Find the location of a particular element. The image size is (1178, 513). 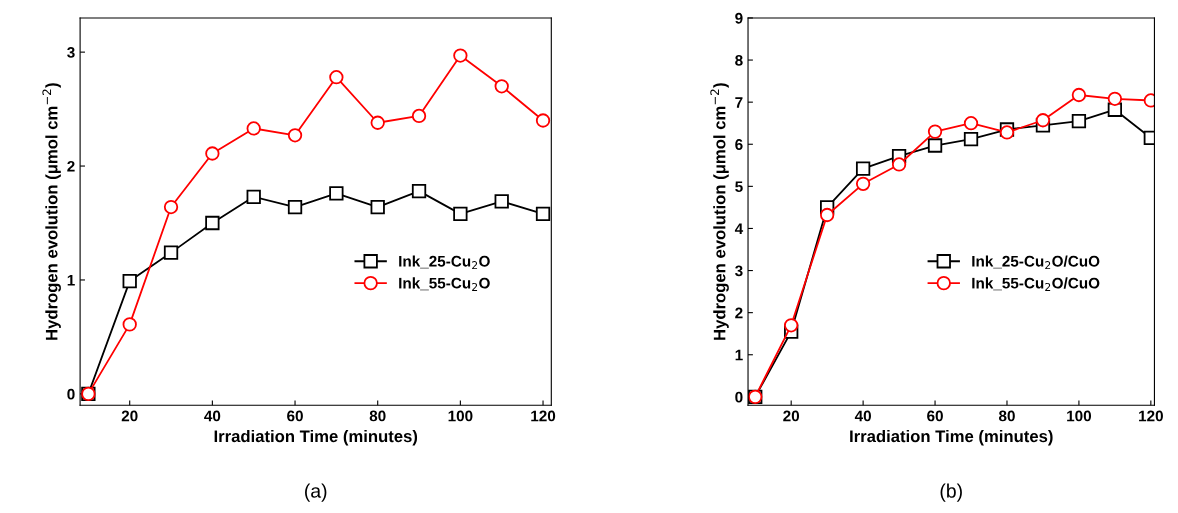

y-tick-label: 5 is located at coordinates (739, 187).